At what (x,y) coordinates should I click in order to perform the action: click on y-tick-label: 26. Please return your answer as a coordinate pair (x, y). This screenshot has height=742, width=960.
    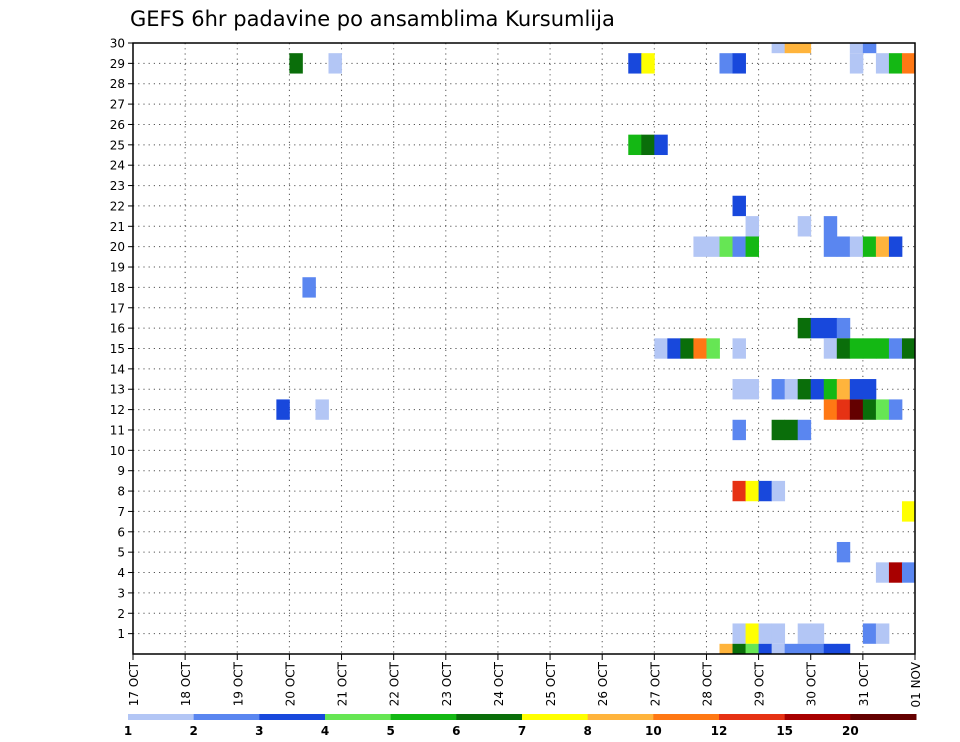
    Looking at the image, I should click on (117, 125).